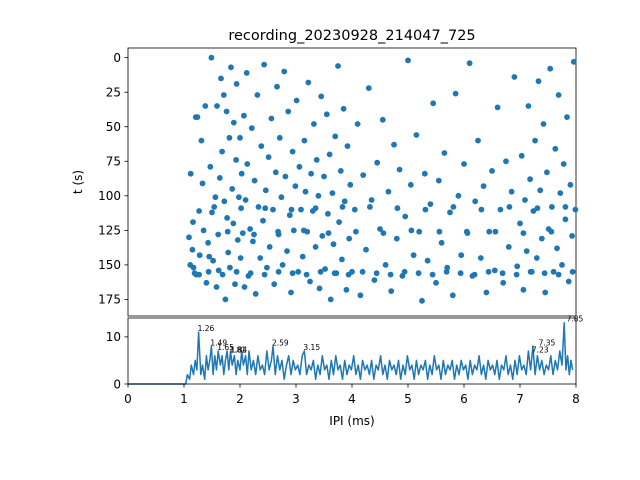 The height and width of the screenshot is (480, 640). I want to click on raster-y-tick-label: 150, so click(109, 265).